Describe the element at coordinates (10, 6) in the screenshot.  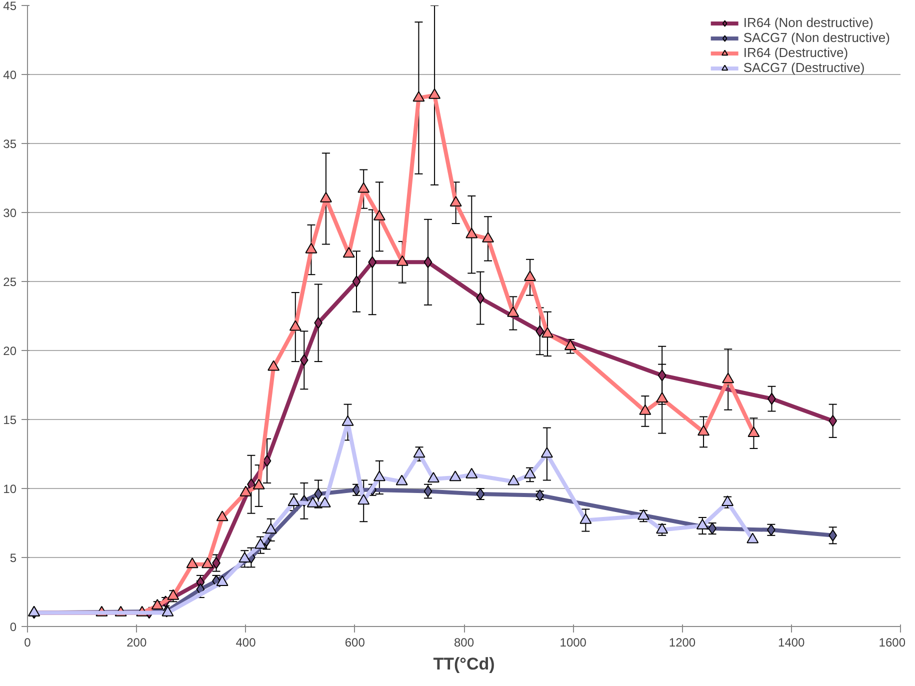
I see `y-tick-label: 45` at that location.